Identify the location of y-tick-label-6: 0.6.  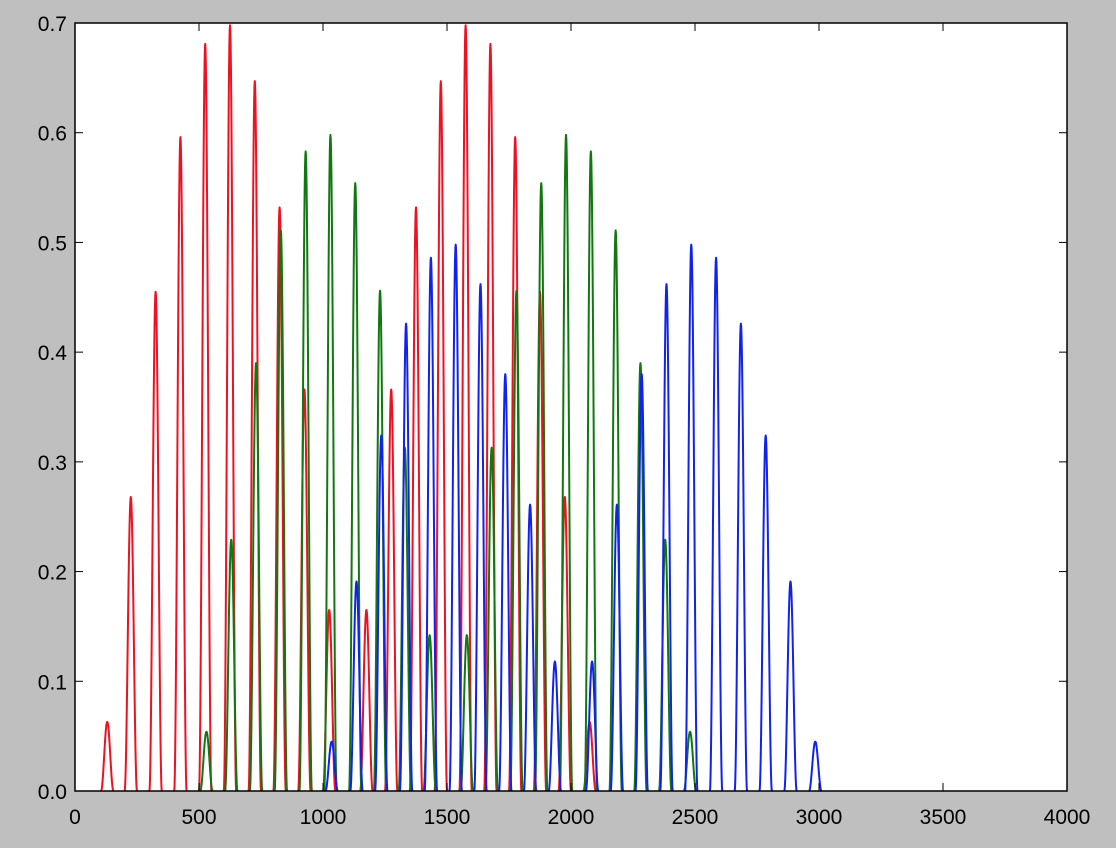
(52, 134).